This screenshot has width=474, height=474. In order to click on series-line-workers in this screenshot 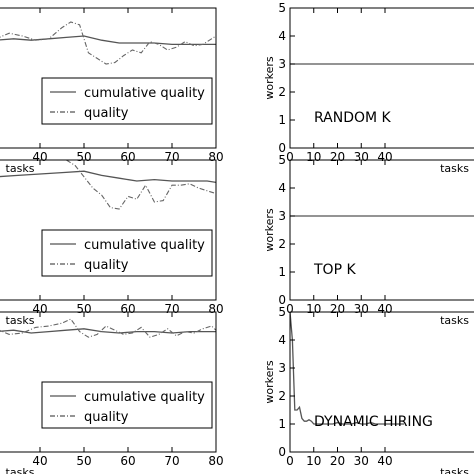, I will do `click(347, 368)`.